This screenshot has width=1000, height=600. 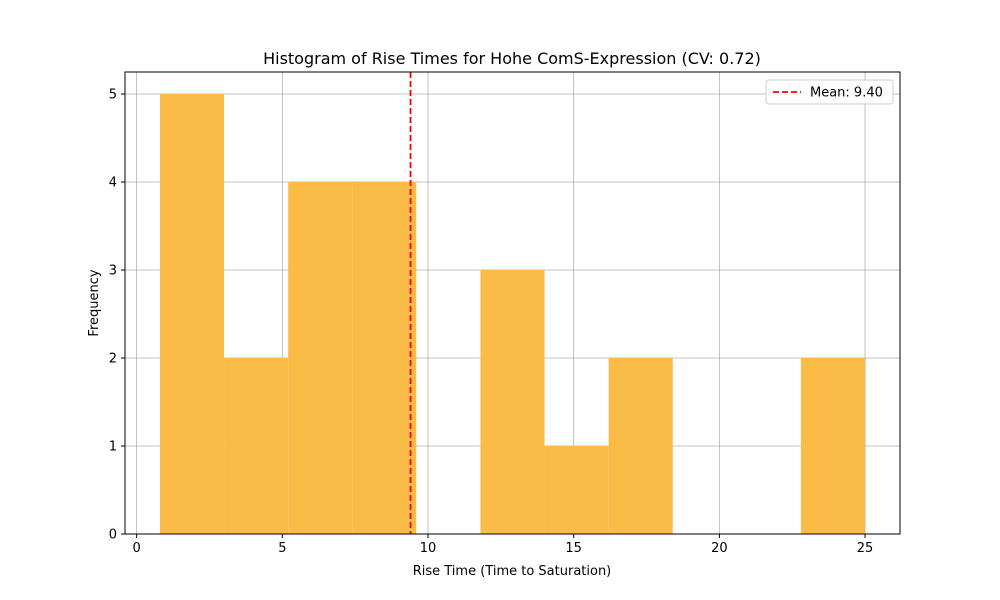 I want to click on x-axis-label: Rise Time (Time to Saturation), so click(x=512, y=571).